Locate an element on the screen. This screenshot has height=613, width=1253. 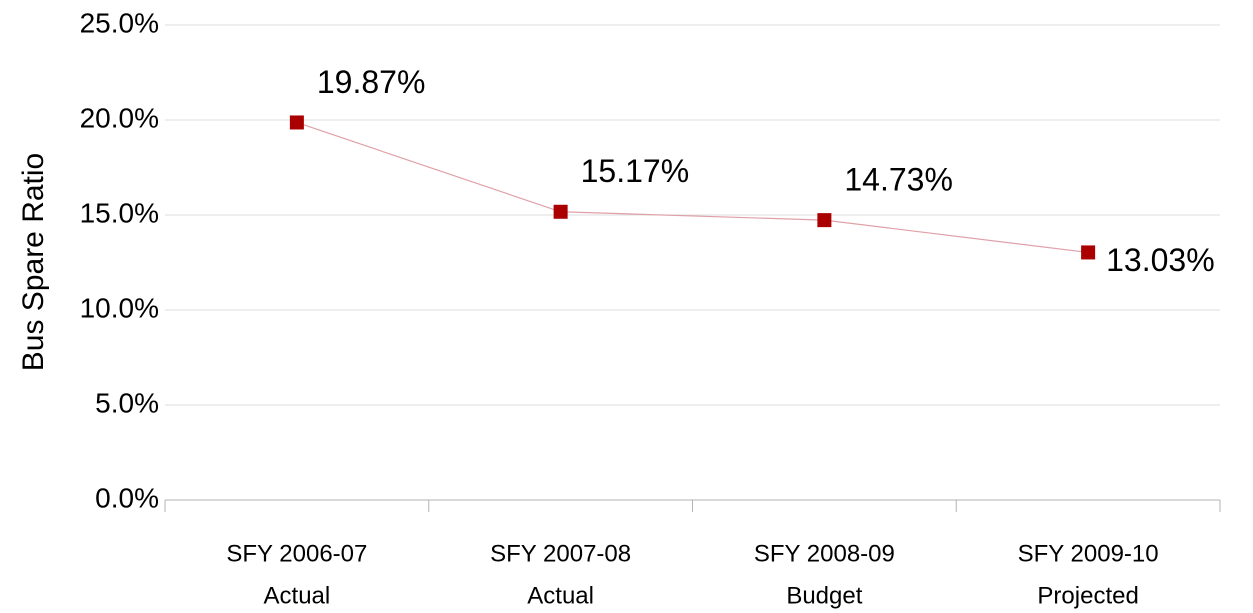
x-tick-label: SFY 2006-07 is located at coordinates (296, 553).